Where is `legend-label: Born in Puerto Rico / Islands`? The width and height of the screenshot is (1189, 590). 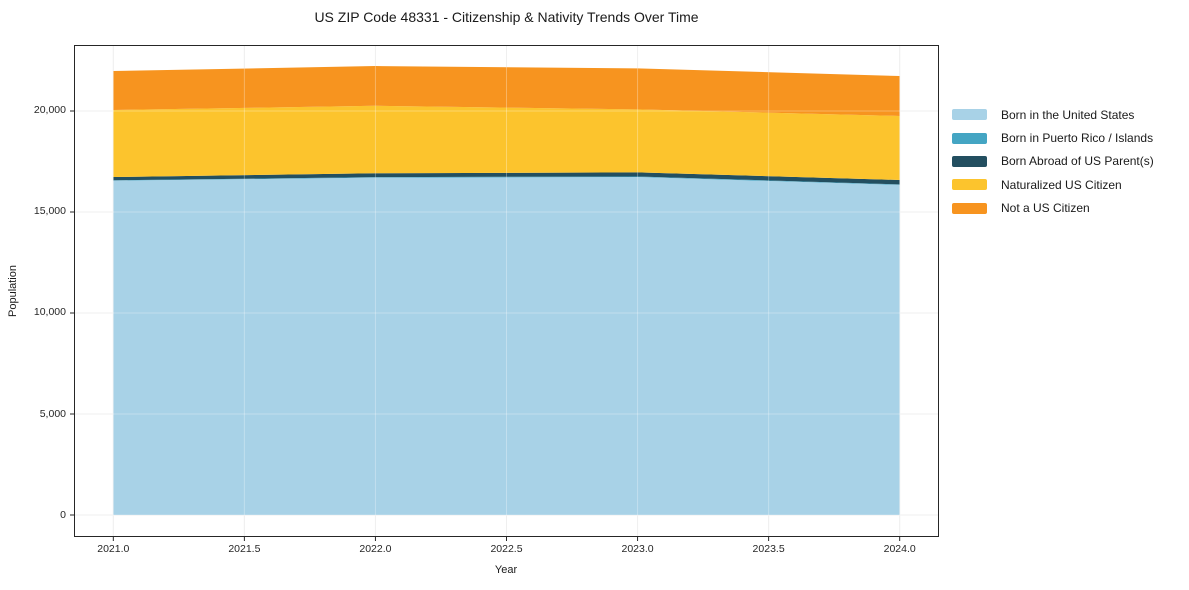
legend-label: Born in Puerto Rico / Islands is located at coordinates (1077, 138).